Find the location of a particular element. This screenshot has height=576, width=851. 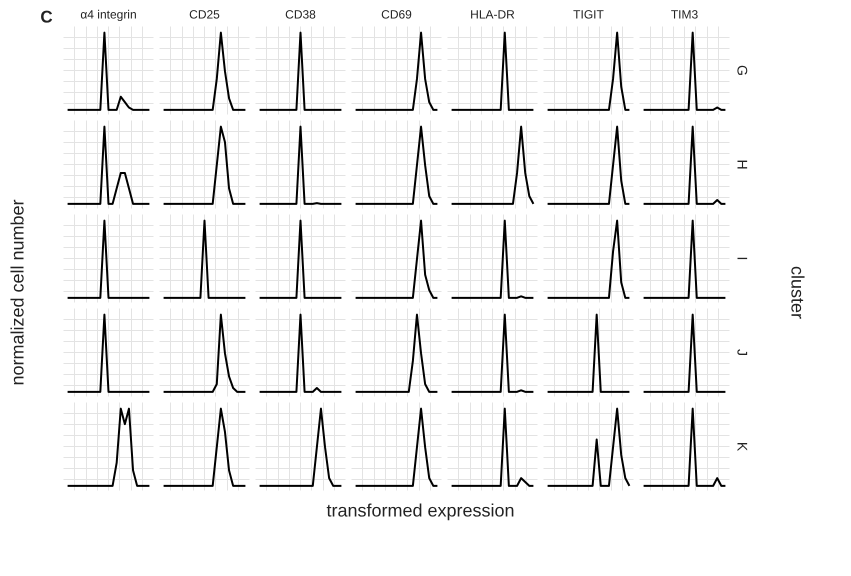

text: cluster is located at coordinates (798, 293).